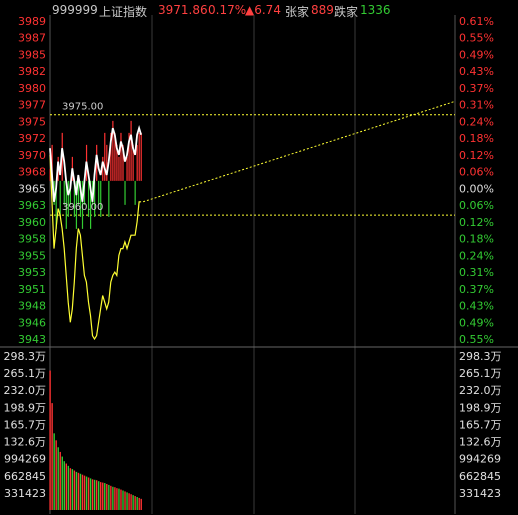 The height and width of the screenshot is (515, 518). Describe the element at coordinates (25, 459) in the screenshot. I see `volume-tick-label: 994269` at that location.